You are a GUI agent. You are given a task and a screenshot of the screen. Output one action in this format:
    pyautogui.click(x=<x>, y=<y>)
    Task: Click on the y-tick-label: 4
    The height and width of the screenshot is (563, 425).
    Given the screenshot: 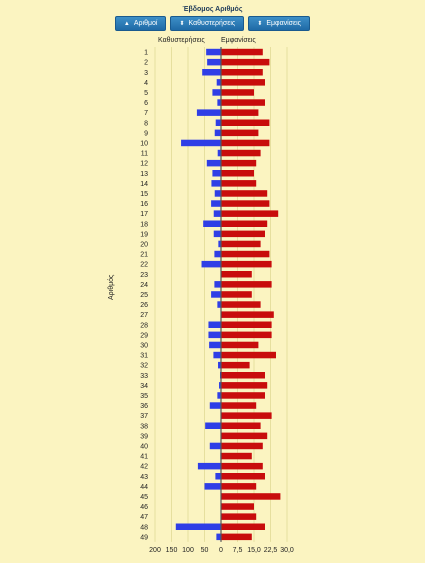 What is the action you would take?
    pyautogui.click(x=146, y=83)
    